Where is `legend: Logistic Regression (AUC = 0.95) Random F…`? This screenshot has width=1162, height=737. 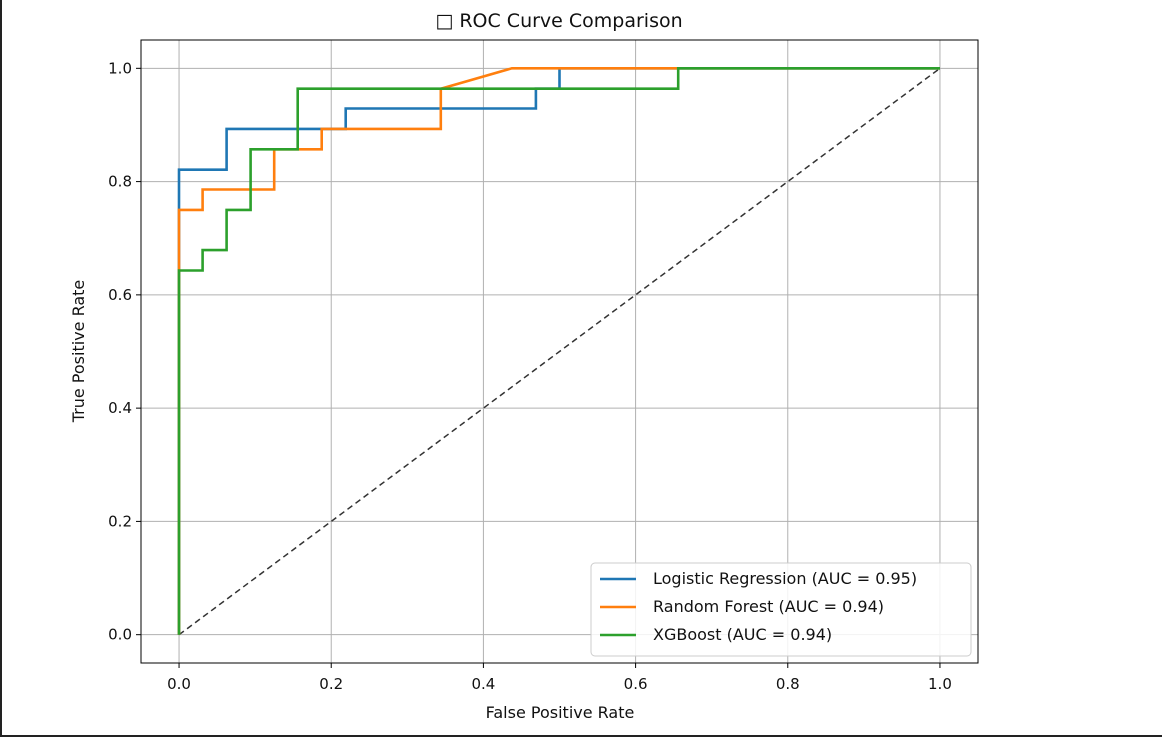
legend: Logistic Regression (AUC = 0.95) Random F… is located at coordinates (781, 609).